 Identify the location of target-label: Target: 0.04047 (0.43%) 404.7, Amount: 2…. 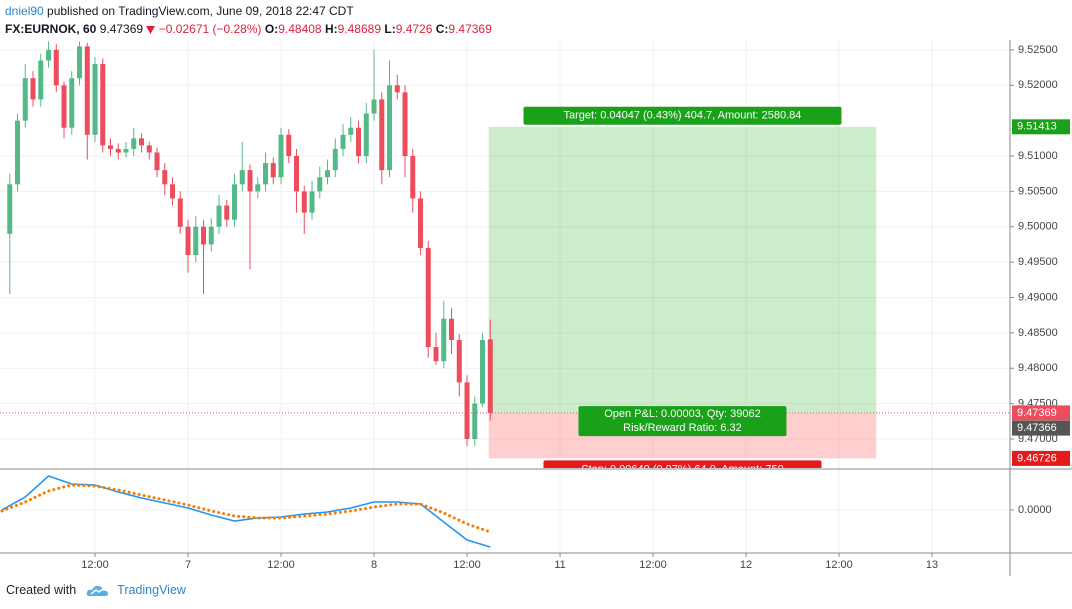
(683, 116).